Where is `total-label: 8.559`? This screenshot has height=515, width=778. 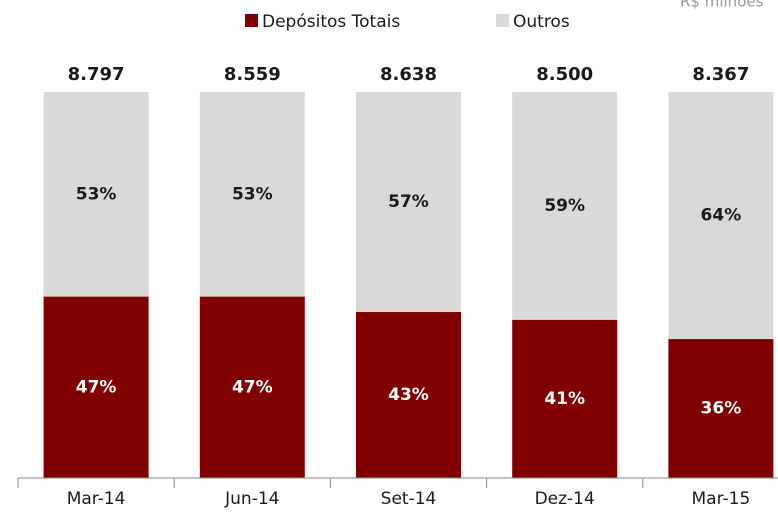 total-label: 8.559 is located at coordinates (252, 74).